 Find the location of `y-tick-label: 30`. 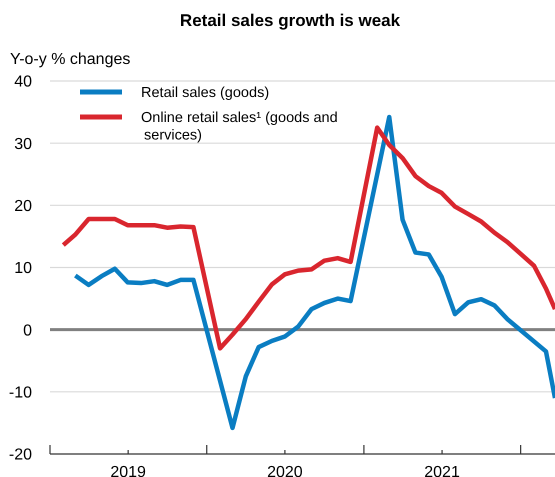

y-tick-label: 30 is located at coordinates (23, 144).